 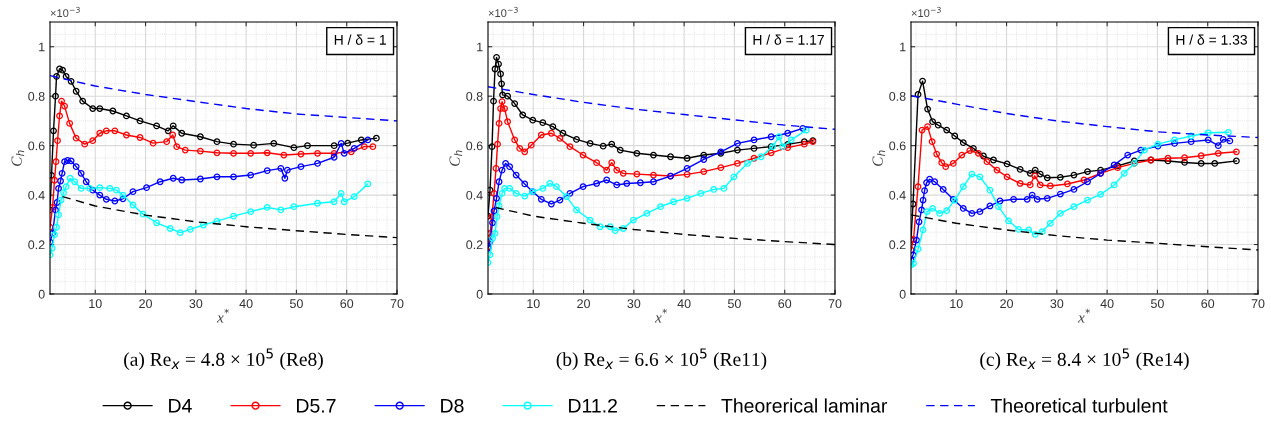 What do you see at coordinates (316, 406) in the screenshot?
I see `legend-label: D5.7` at bounding box center [316, 406].